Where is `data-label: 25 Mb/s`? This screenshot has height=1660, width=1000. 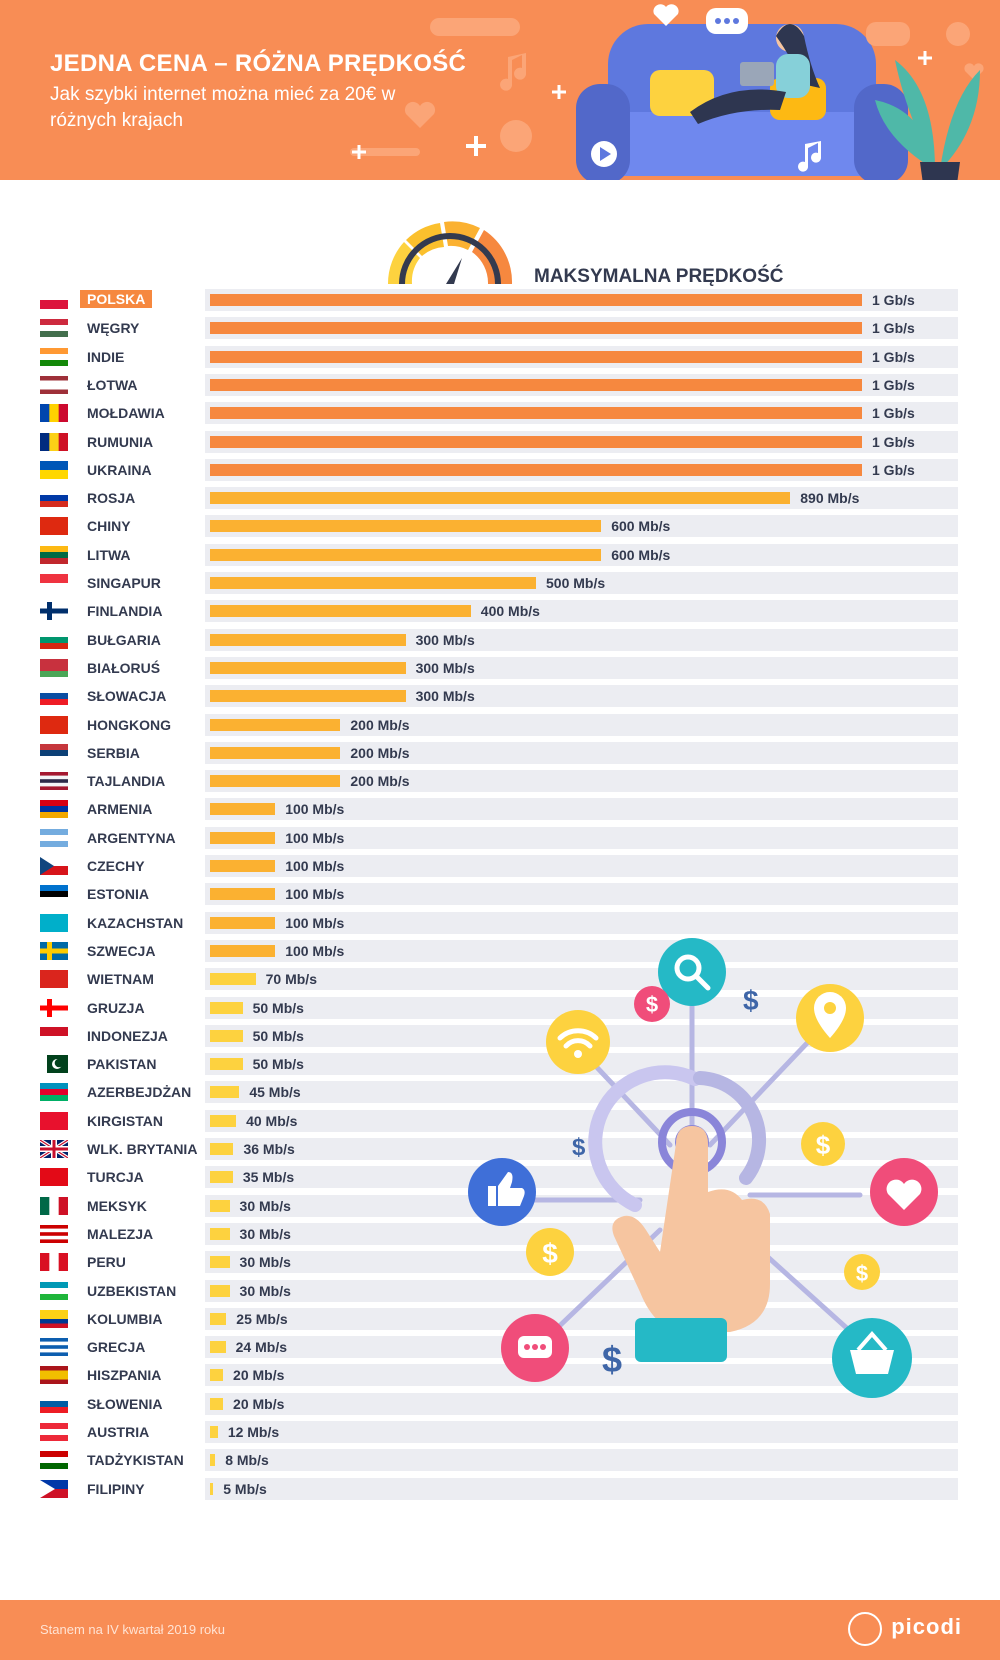
data-label: 25 Mb/s is located at coordinates (262, 1318).